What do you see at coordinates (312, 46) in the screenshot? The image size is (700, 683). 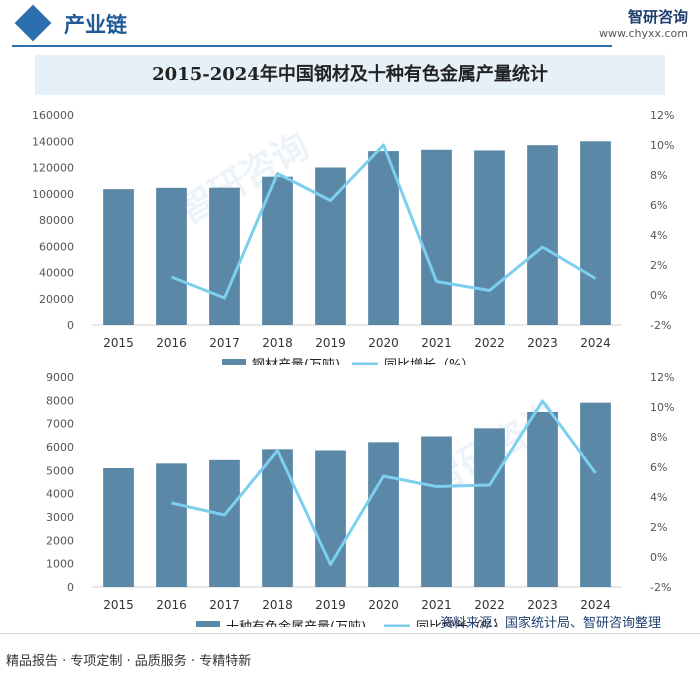 I see `header-divider` at bounding box center [312, 46].